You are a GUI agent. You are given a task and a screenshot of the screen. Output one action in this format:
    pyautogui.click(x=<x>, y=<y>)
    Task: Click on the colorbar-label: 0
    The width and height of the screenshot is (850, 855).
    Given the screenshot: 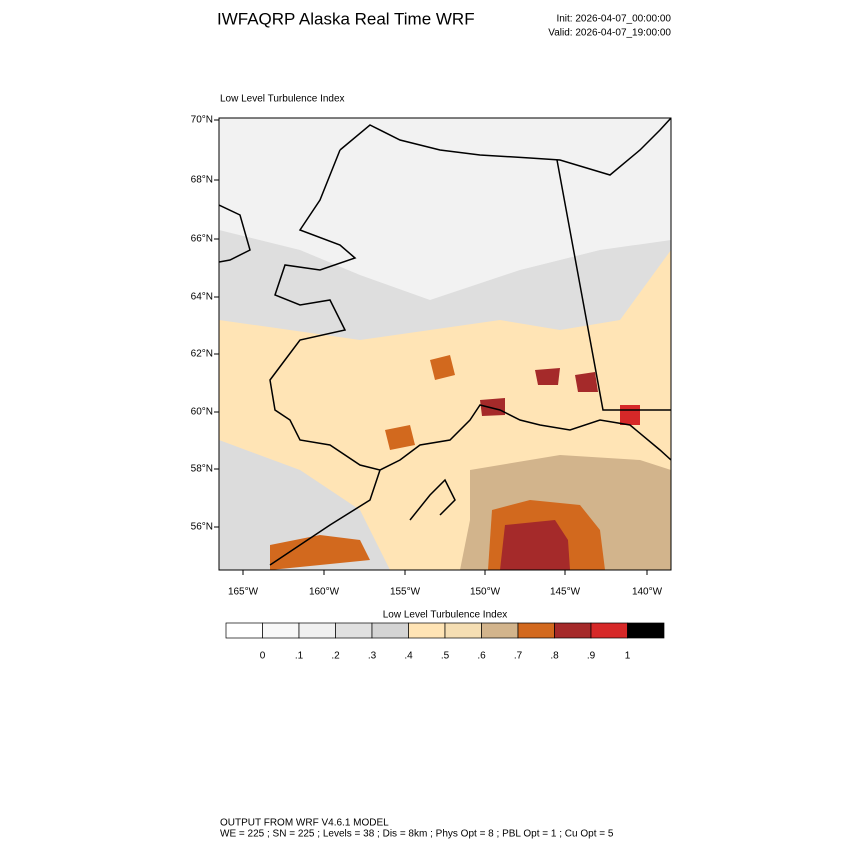 What is the action you would take?
    pyautogui.click(x=263, y=656)
    